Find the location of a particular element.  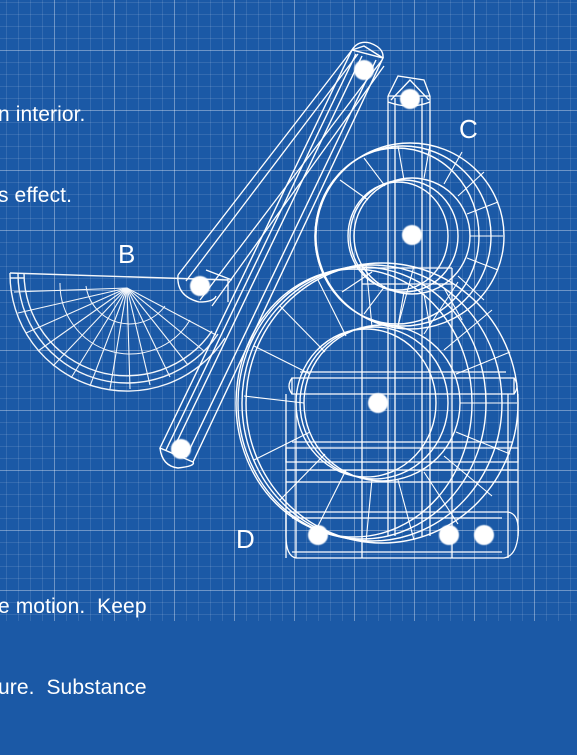

pin-top-long-bar is located at coordinates (364, 70).